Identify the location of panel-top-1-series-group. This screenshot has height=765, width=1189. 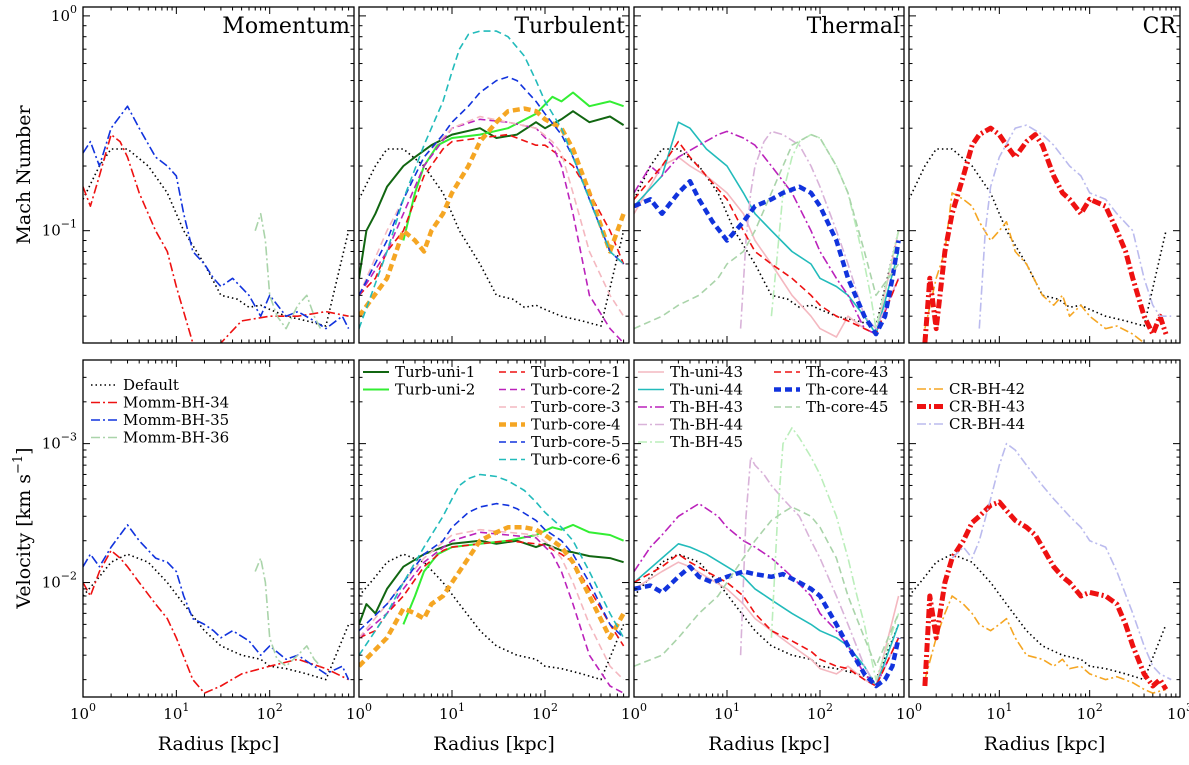
(216, 224).